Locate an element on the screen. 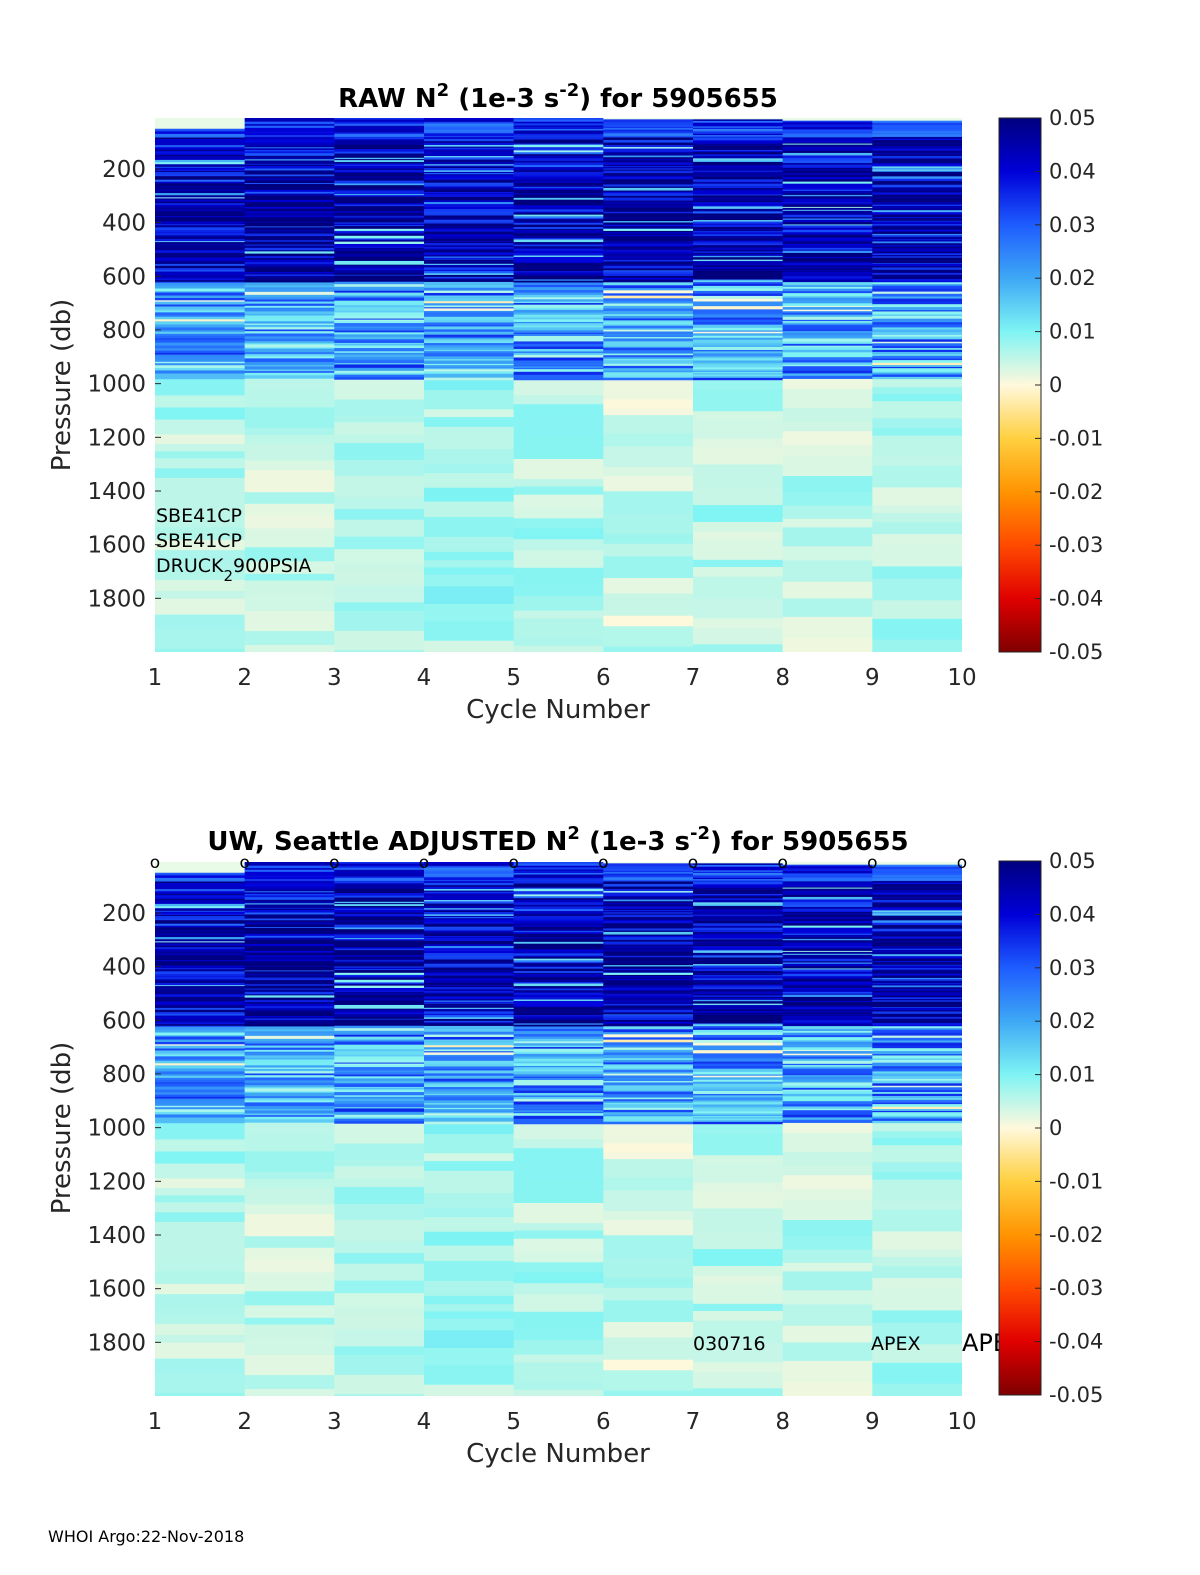 The width and height of the screenshot is (1200, 1575). x-tick-label: 8 is located at coordinates (782, 678).